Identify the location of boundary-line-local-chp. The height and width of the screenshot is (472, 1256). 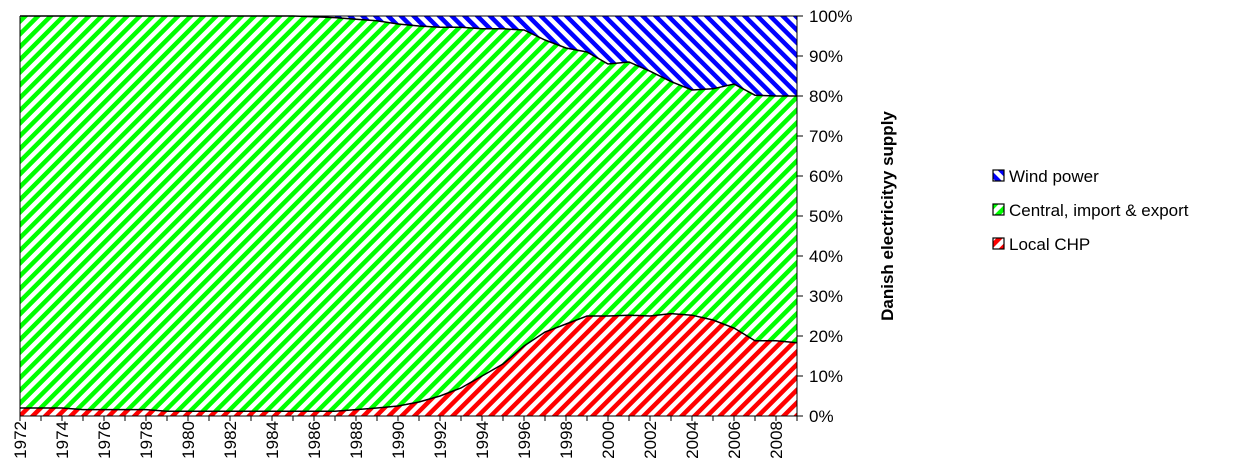
(409, 362).